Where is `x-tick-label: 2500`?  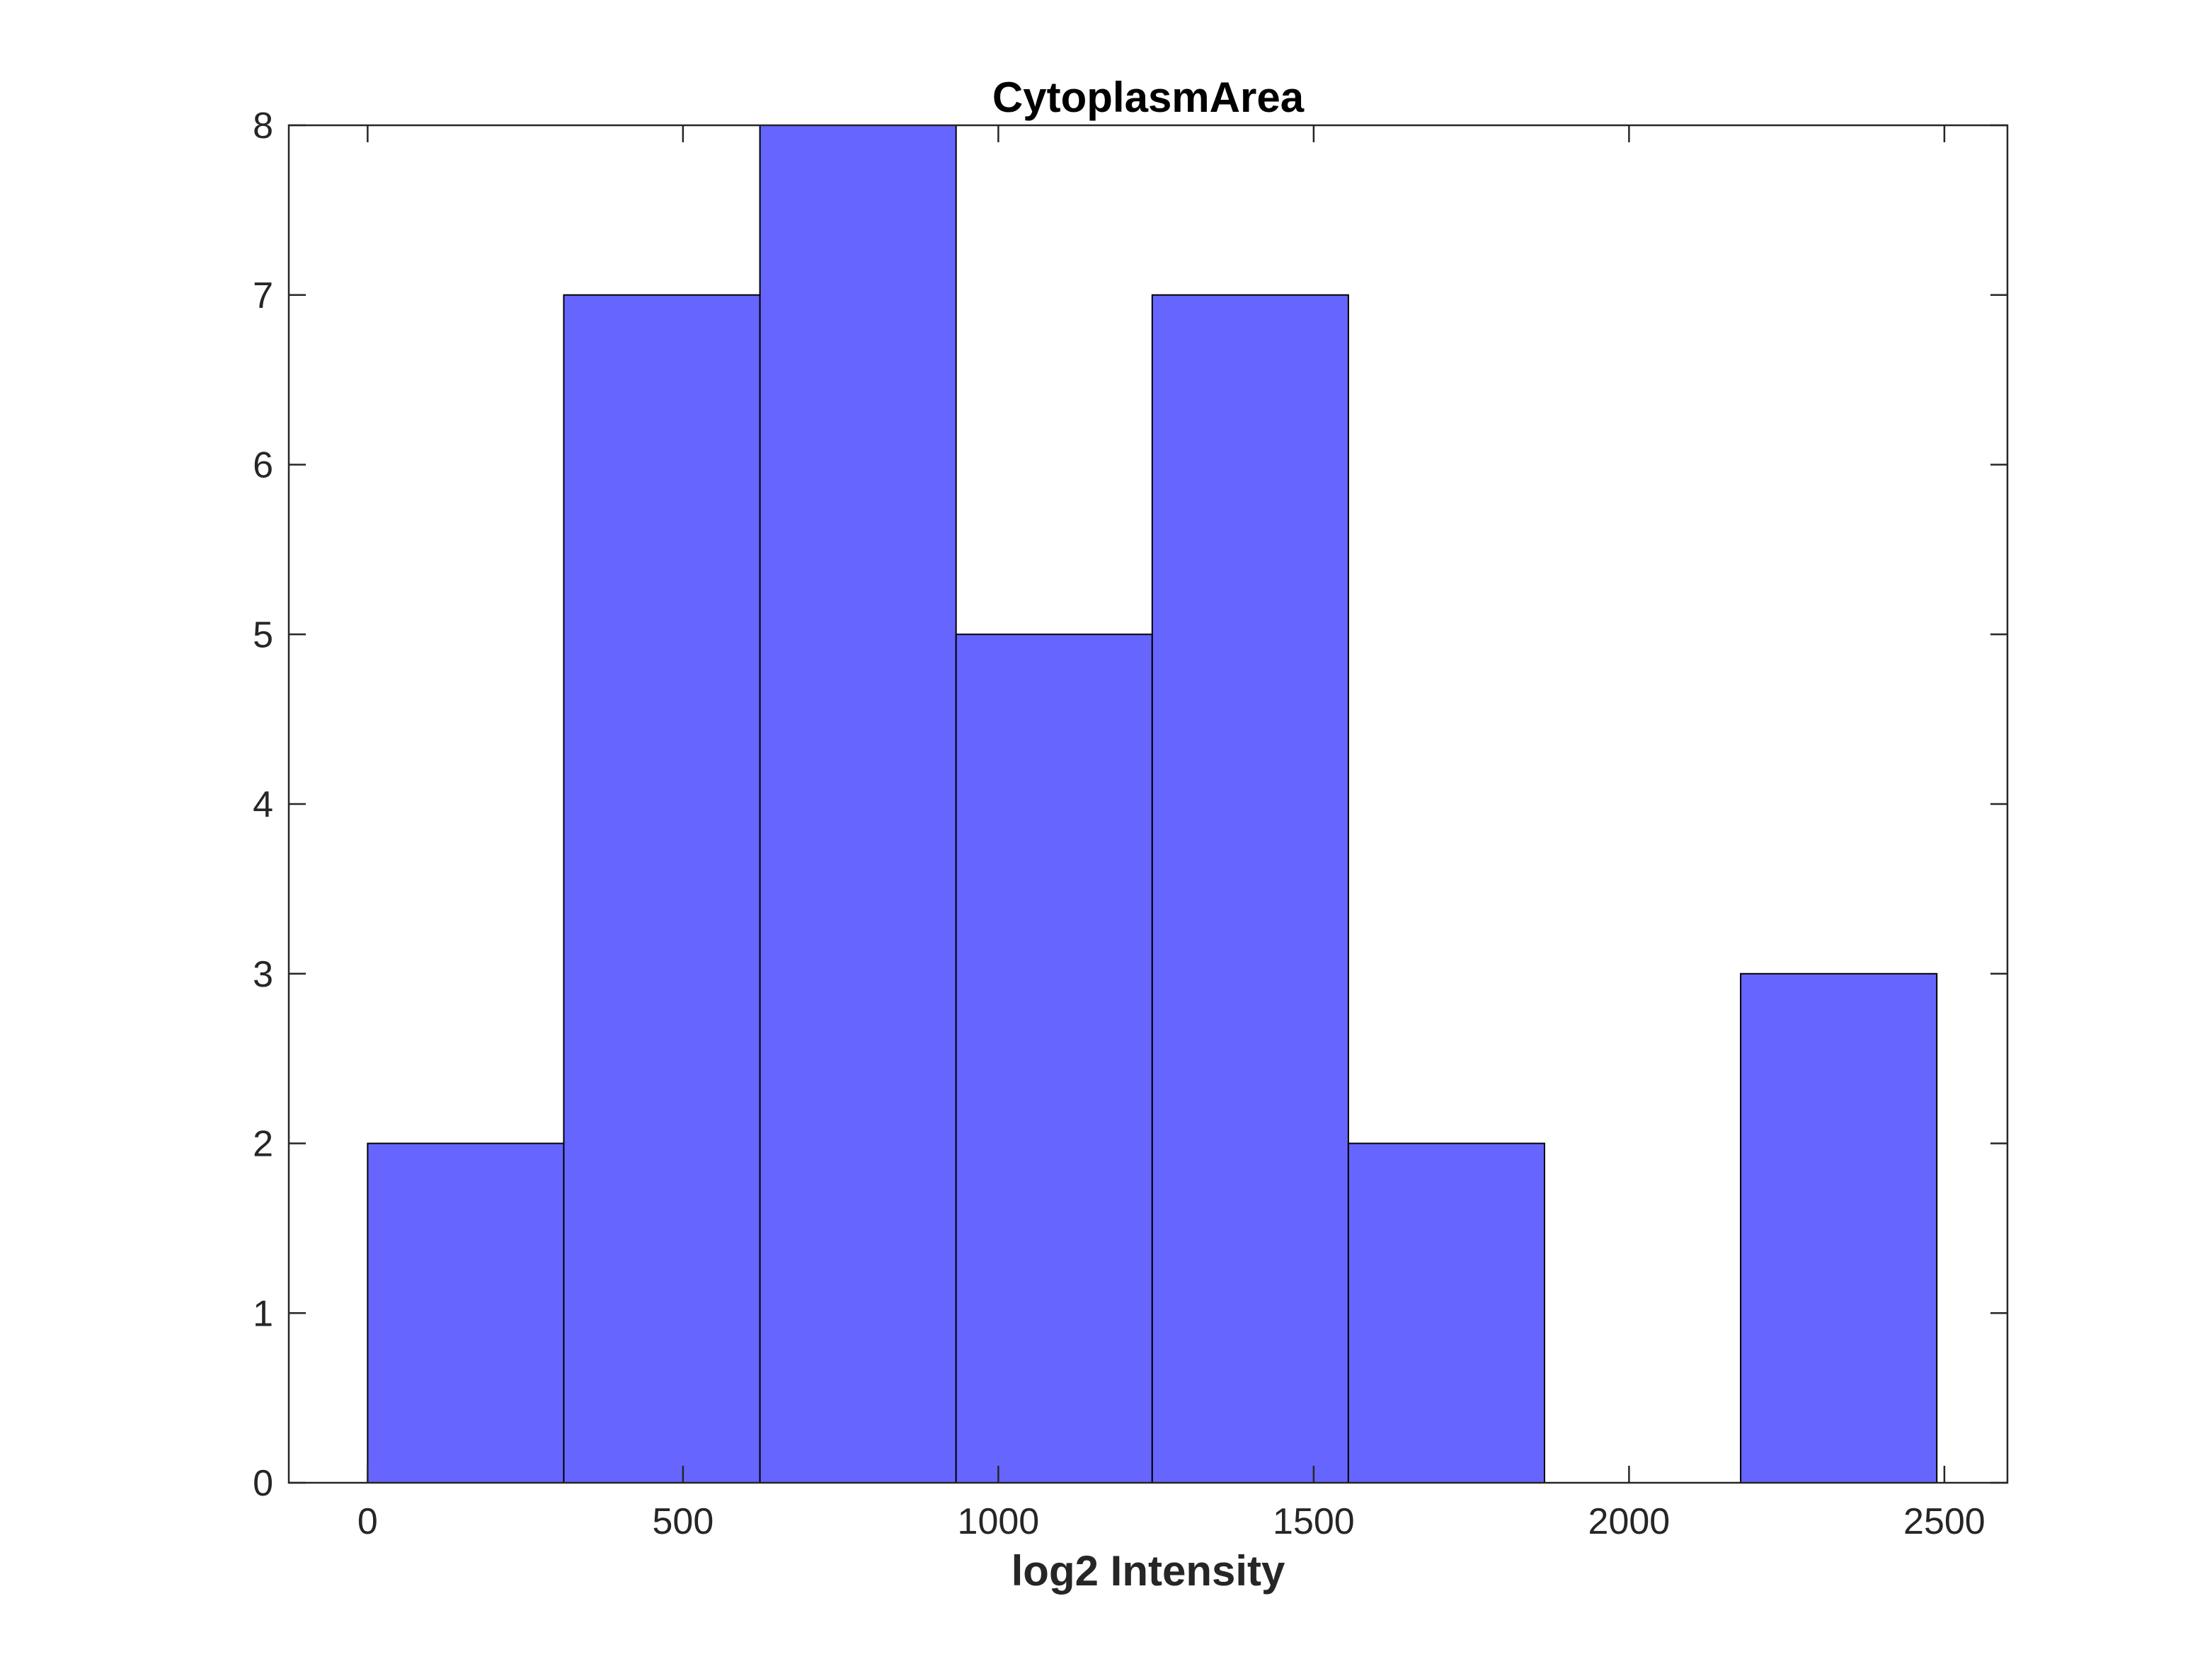 x-tick-label: 2500 is located at coordinates (1944, 1521).